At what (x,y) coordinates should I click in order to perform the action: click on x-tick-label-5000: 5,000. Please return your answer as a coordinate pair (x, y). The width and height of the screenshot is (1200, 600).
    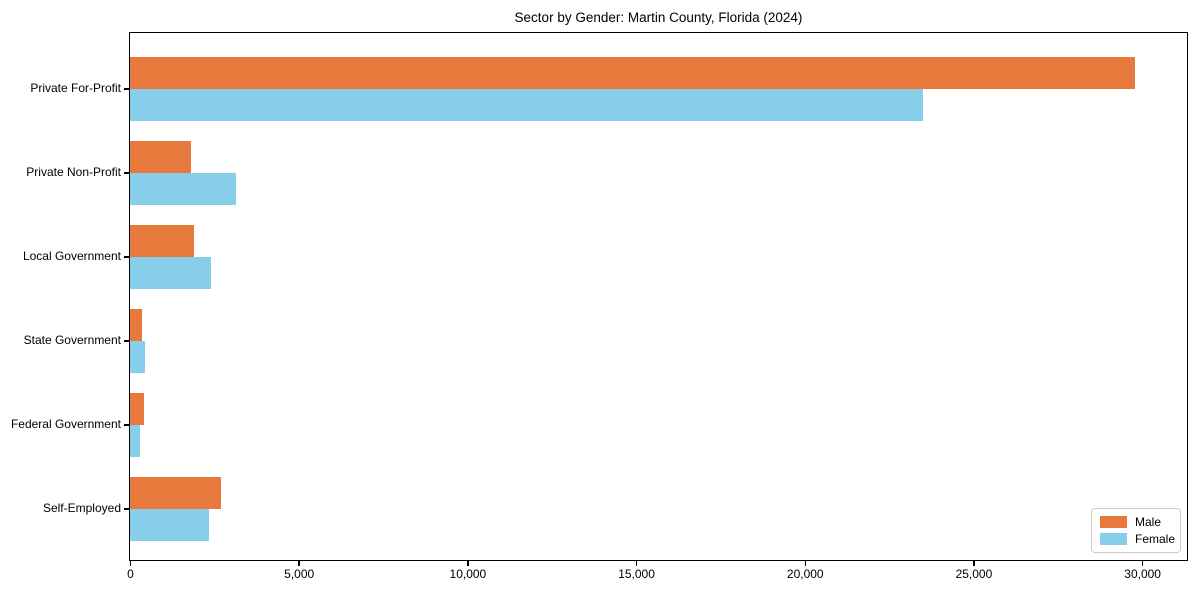
    Looking at the image, I should click on (299, 574).